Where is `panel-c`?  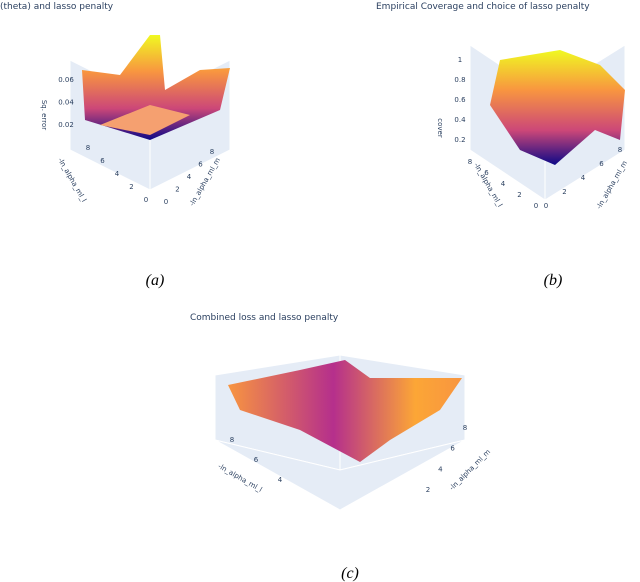 panel-c is located at coordinates (340, 432).